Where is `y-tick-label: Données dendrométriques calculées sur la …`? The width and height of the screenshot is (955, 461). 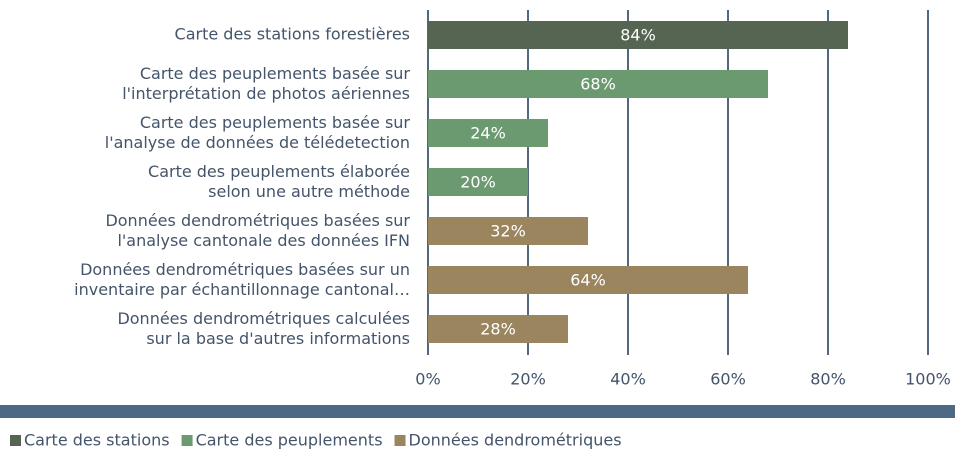 y-tick-label: Données dendrométriques calculées sur la … is located at coordinates (263, 328).